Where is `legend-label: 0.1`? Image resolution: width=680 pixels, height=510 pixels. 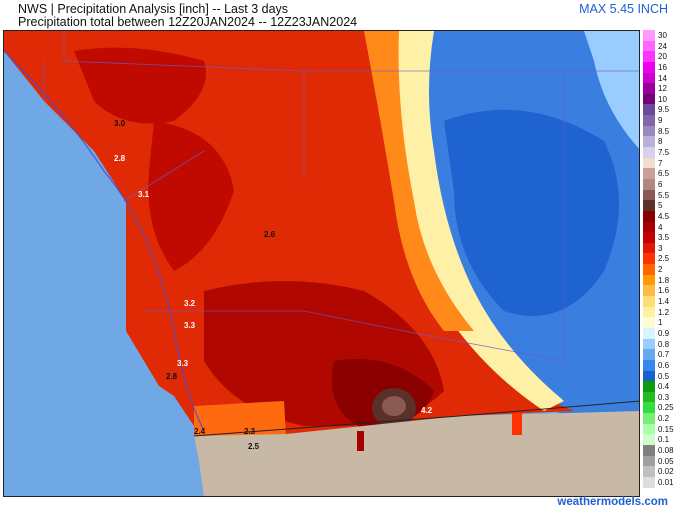 legend-label: 0.1 is located at coordinates (664, 440).